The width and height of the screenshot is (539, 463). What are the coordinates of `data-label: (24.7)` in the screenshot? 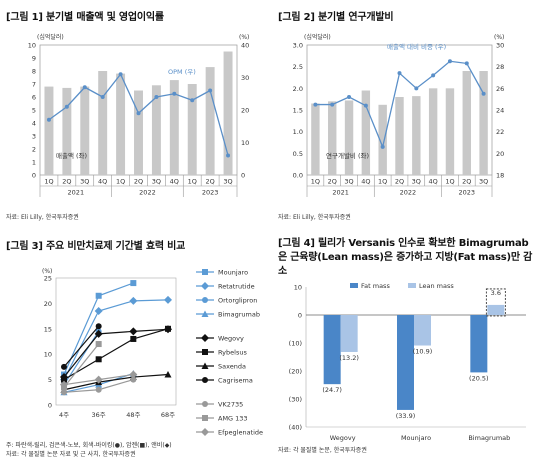 It's located at (332, 390).